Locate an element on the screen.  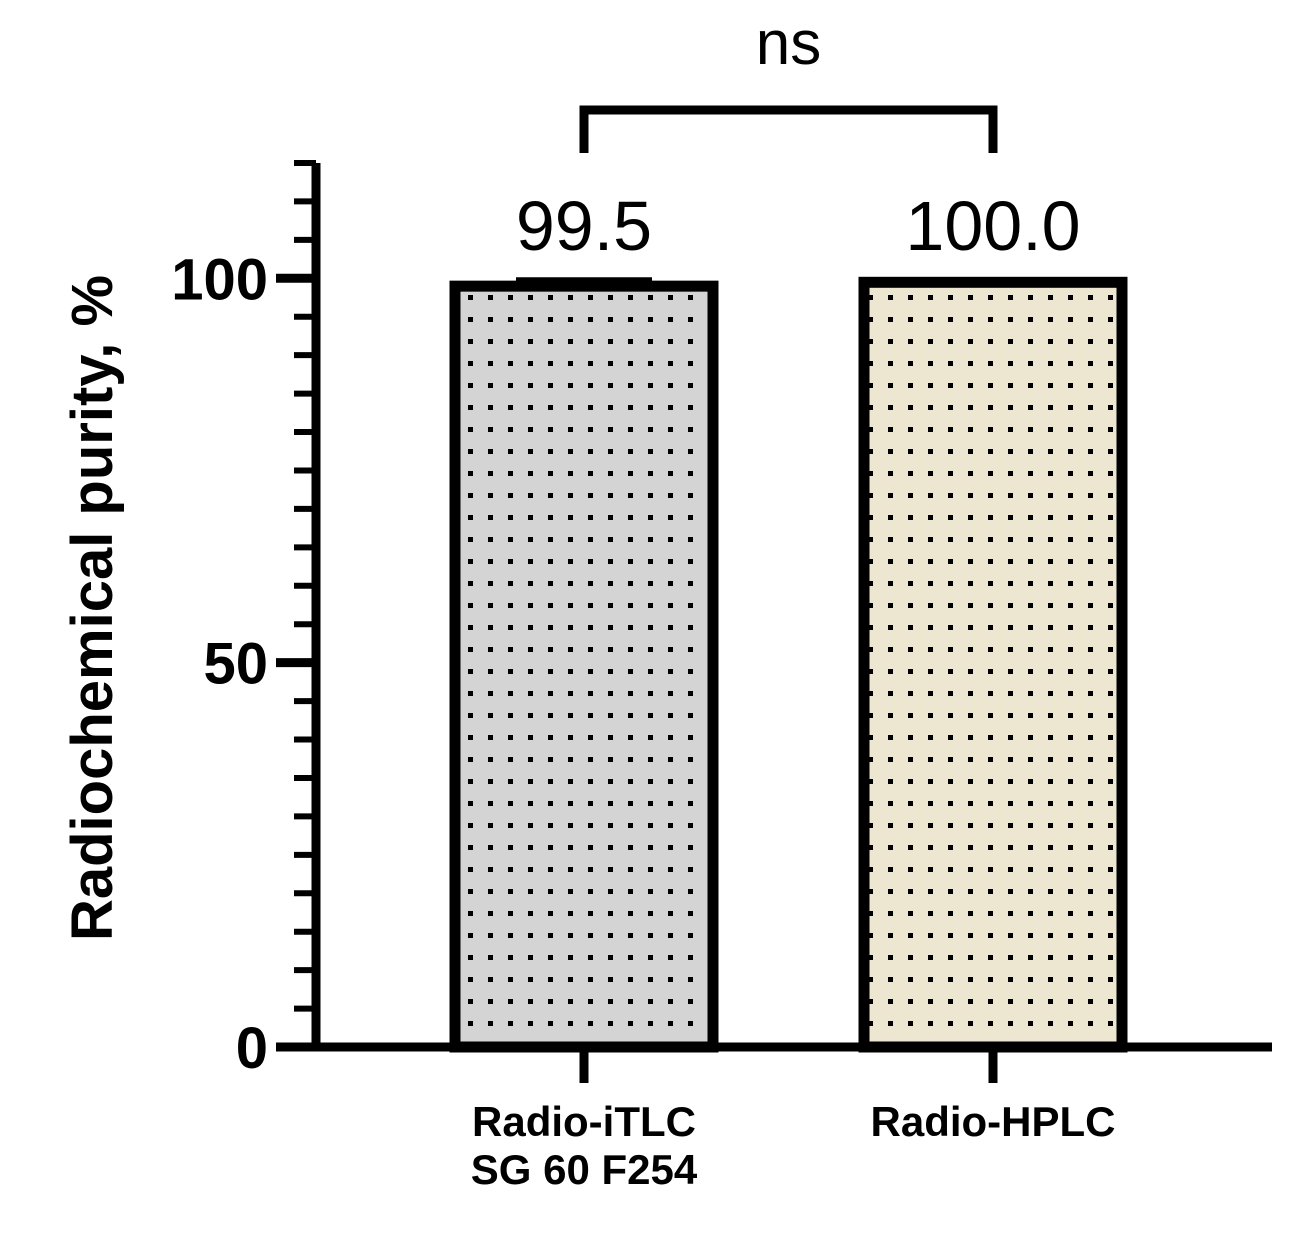
significance-label: ns is located at coordinates (788, 43).